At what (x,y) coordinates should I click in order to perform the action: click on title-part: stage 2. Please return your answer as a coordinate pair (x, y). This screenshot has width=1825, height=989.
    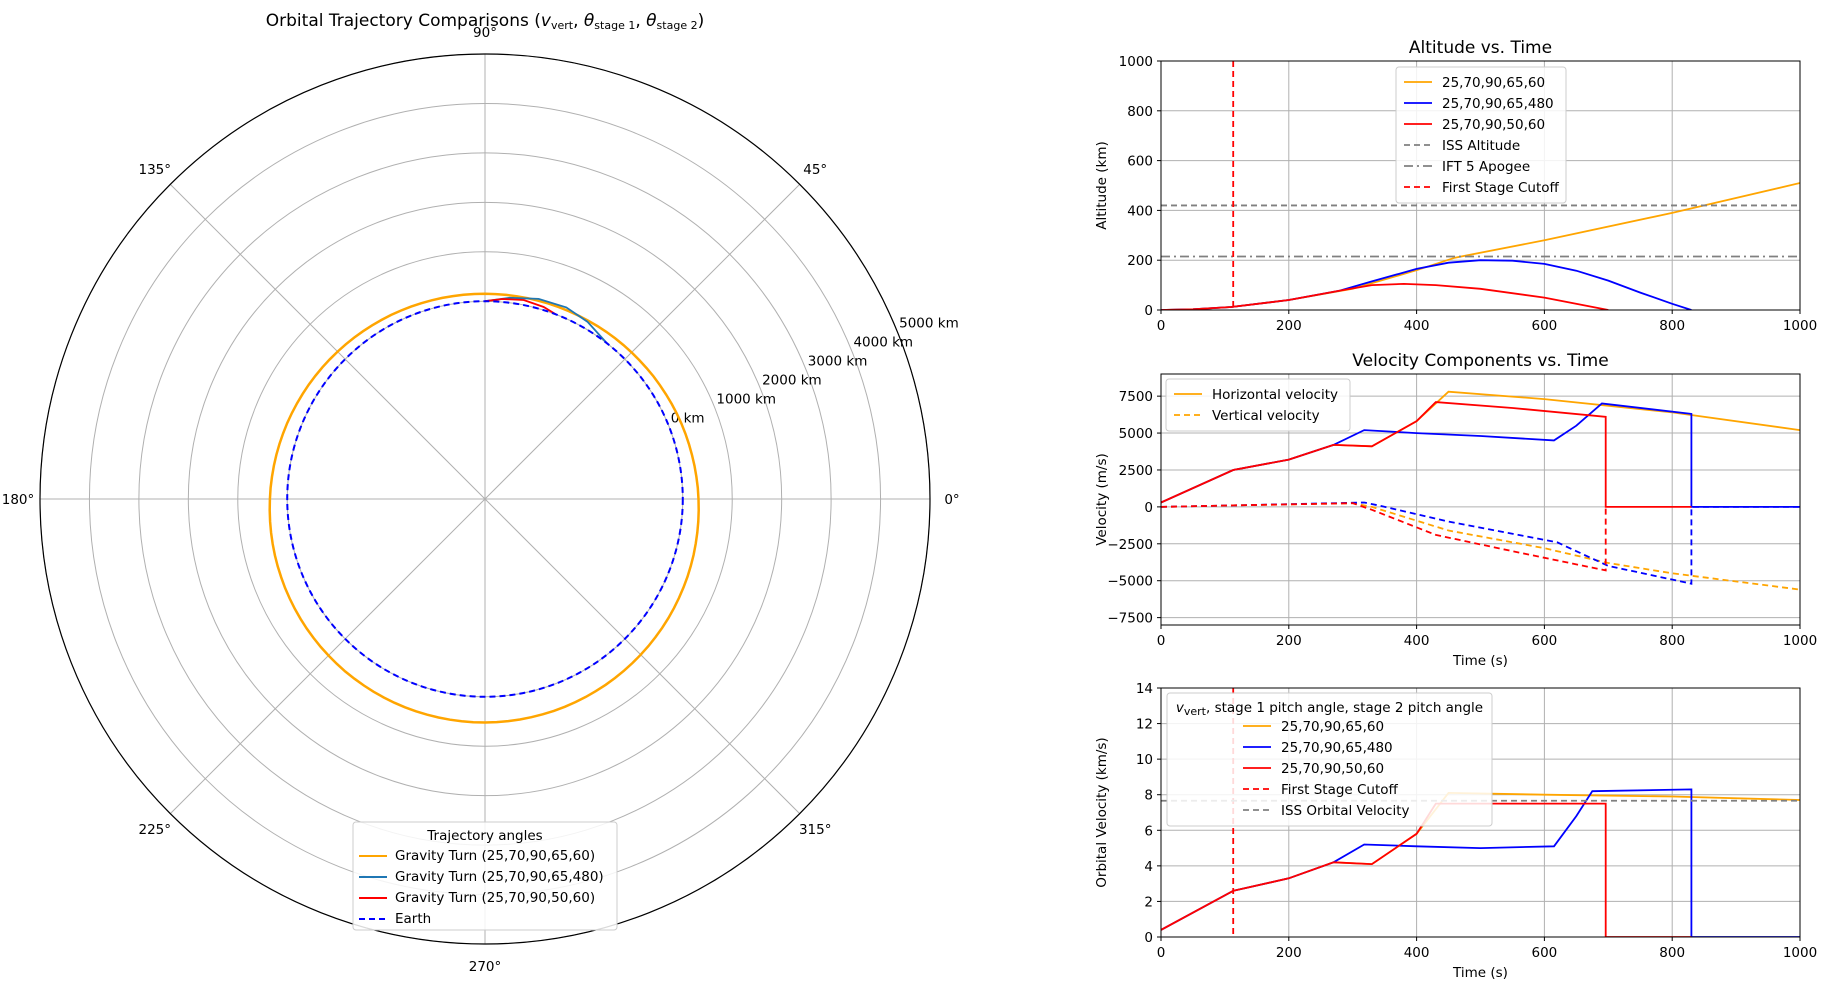
    Looking at the image, I should click on (677, 25).